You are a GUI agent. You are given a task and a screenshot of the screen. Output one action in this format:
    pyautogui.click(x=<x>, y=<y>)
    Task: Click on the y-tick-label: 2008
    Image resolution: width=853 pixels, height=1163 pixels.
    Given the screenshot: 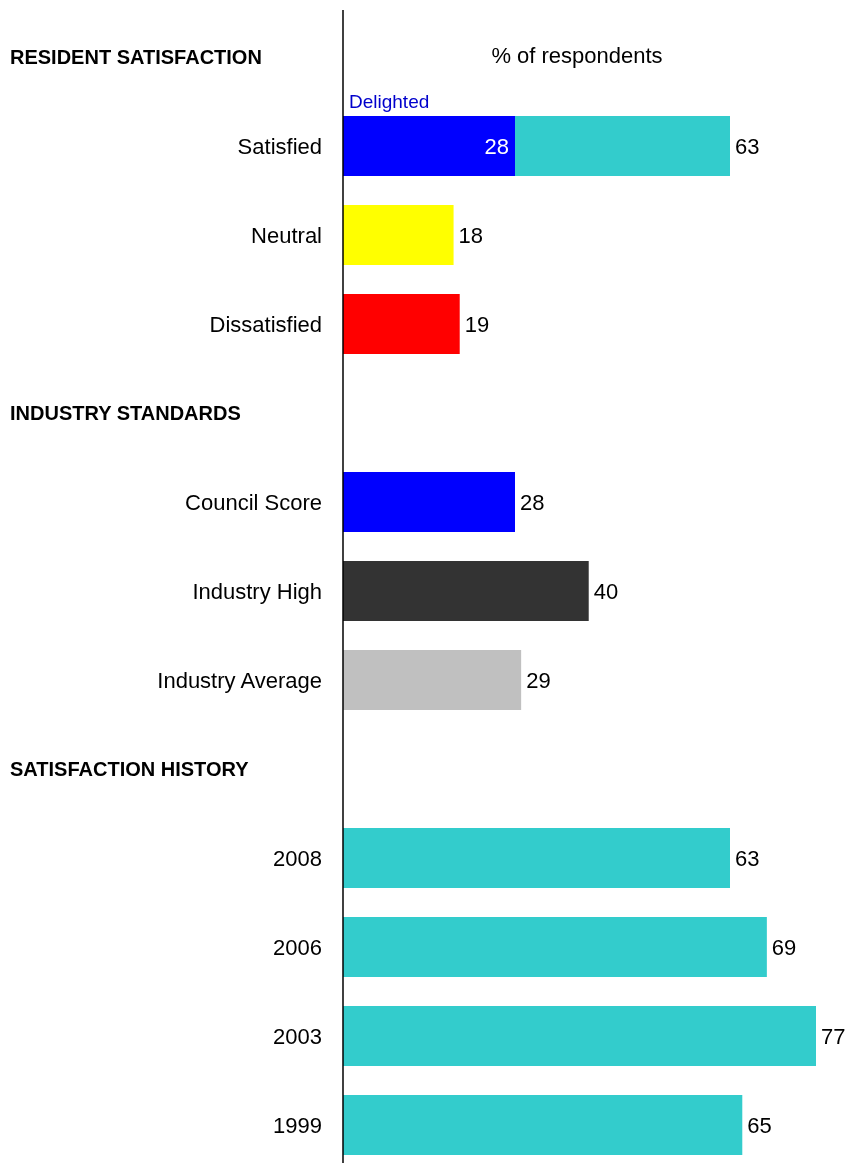 What is the action you would take?
    pyautogui.click(x=297, y=858)
    